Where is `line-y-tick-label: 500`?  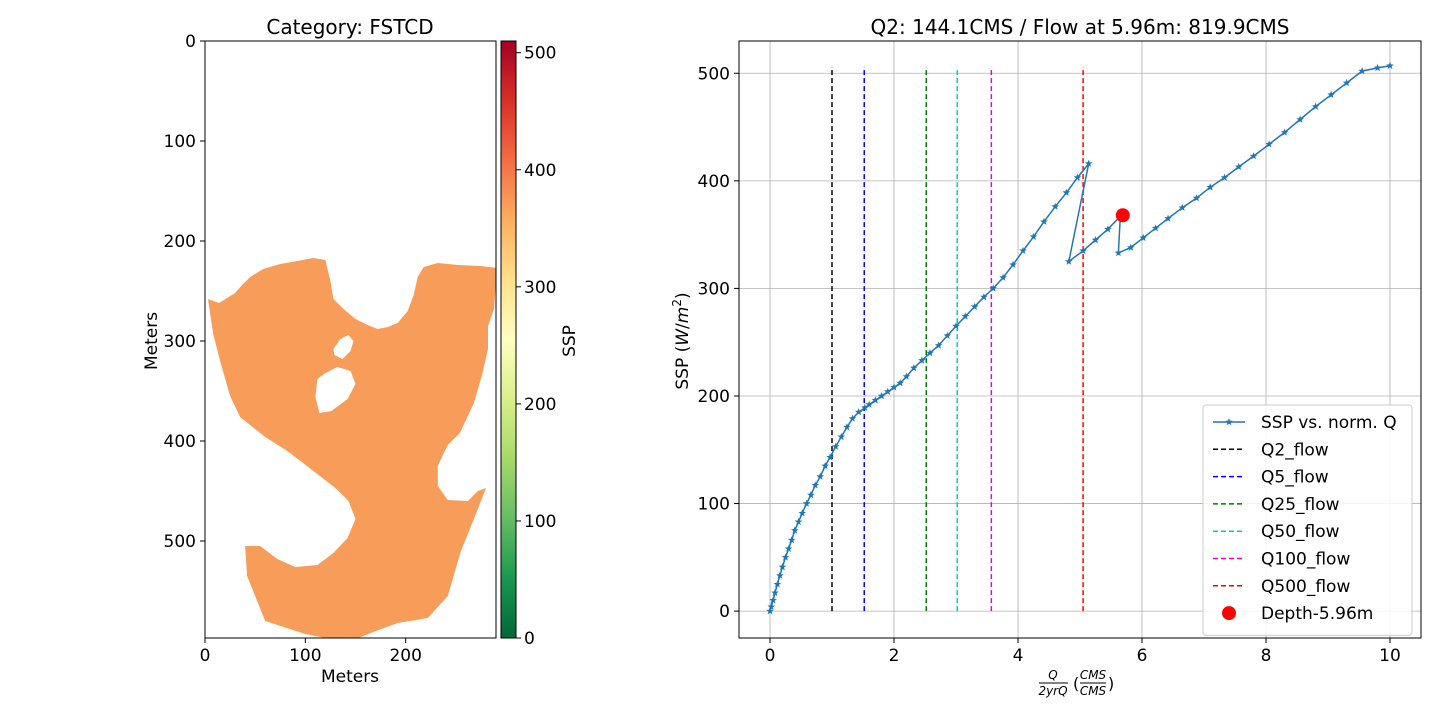
line-y-tick-label: 500 is located at coordinates (714, 74).